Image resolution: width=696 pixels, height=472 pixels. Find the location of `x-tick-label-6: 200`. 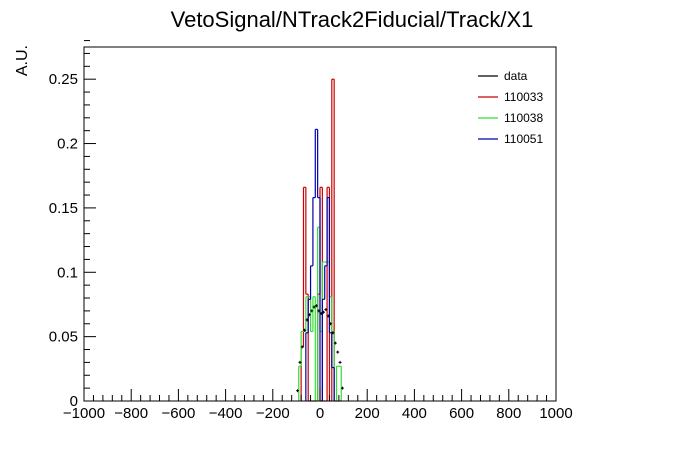

x-tick-label-6: 200 is located at coordinates (367, 413).